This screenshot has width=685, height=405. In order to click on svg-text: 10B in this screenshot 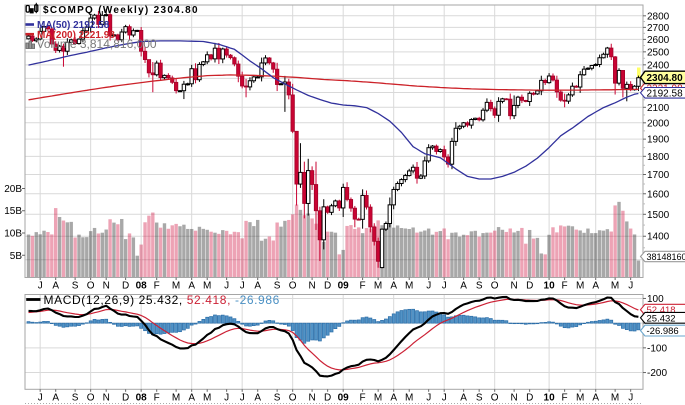, I will do `click(13, 234)`.